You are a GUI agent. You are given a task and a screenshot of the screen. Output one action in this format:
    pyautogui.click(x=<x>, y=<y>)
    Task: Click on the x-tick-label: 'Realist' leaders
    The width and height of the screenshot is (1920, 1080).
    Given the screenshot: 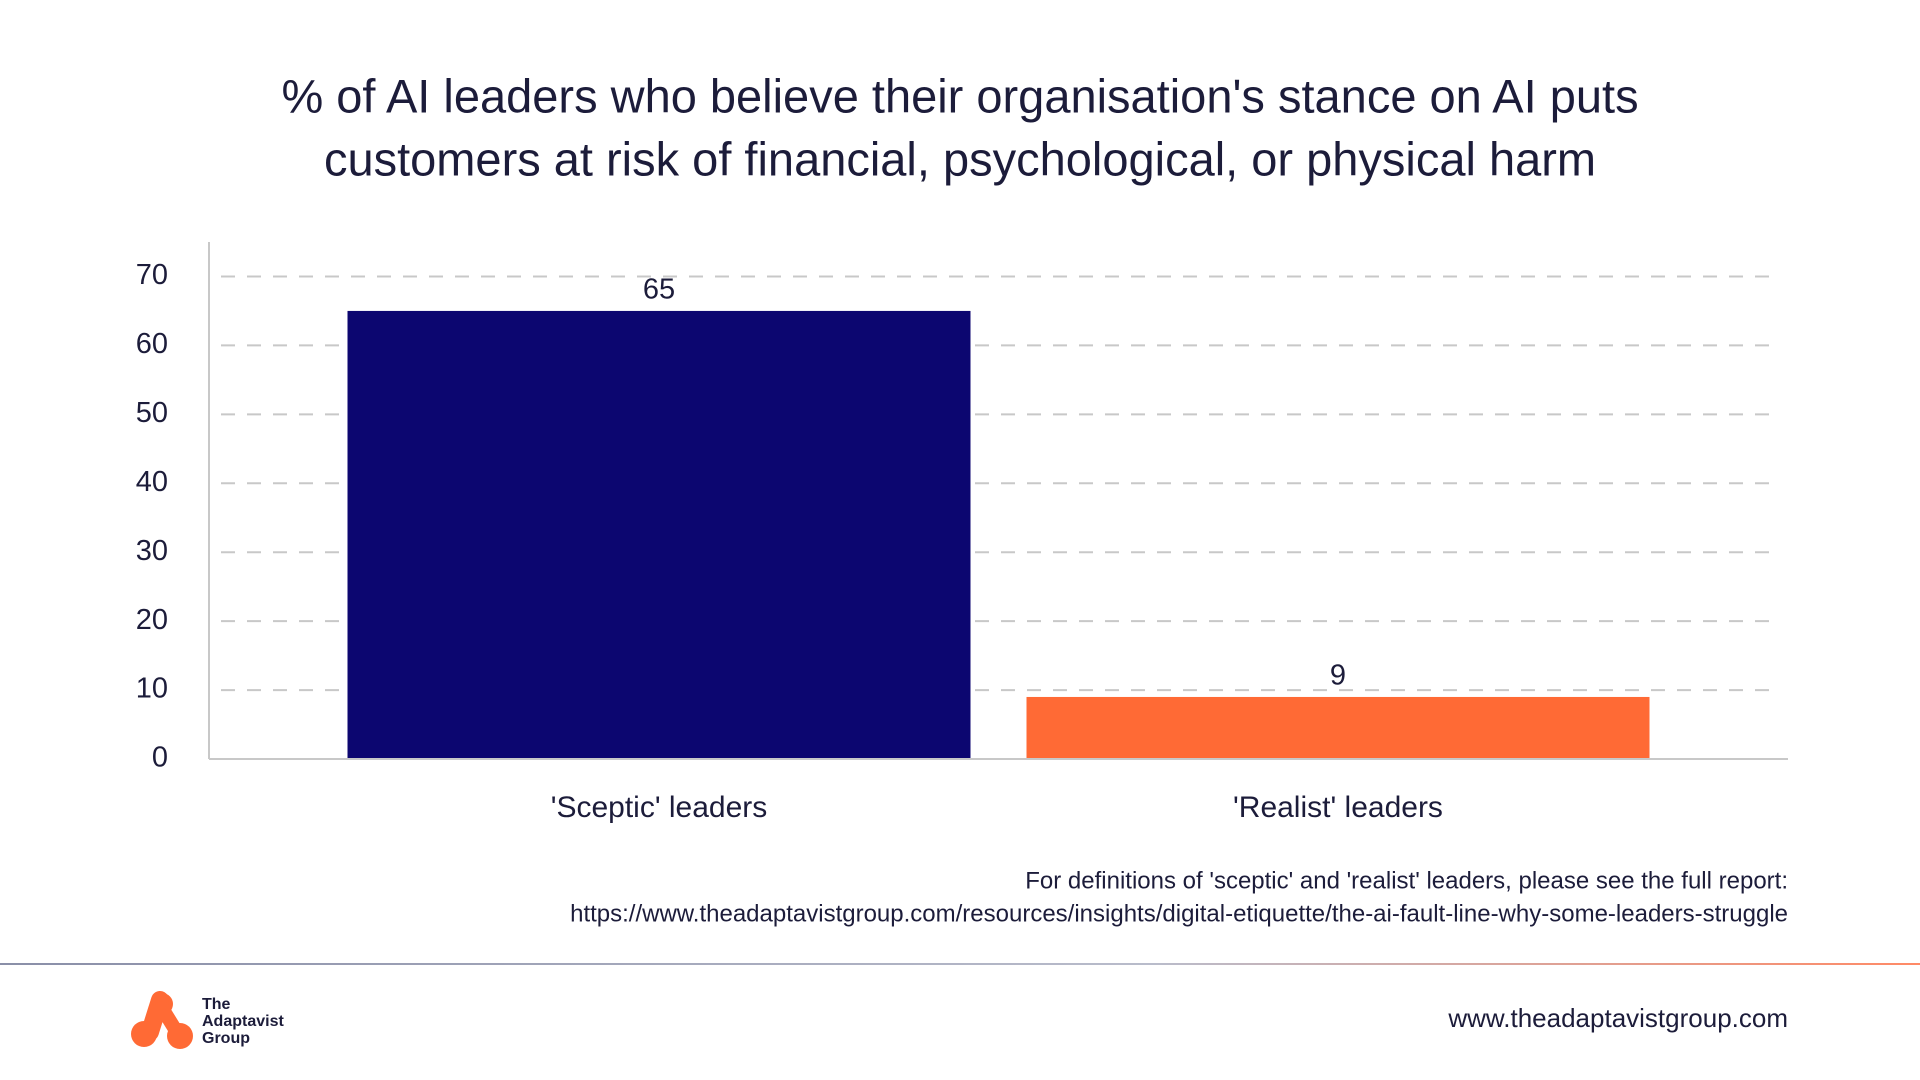 What is the action you would take?
    pyautogui.click(x=1338, y=807)
    